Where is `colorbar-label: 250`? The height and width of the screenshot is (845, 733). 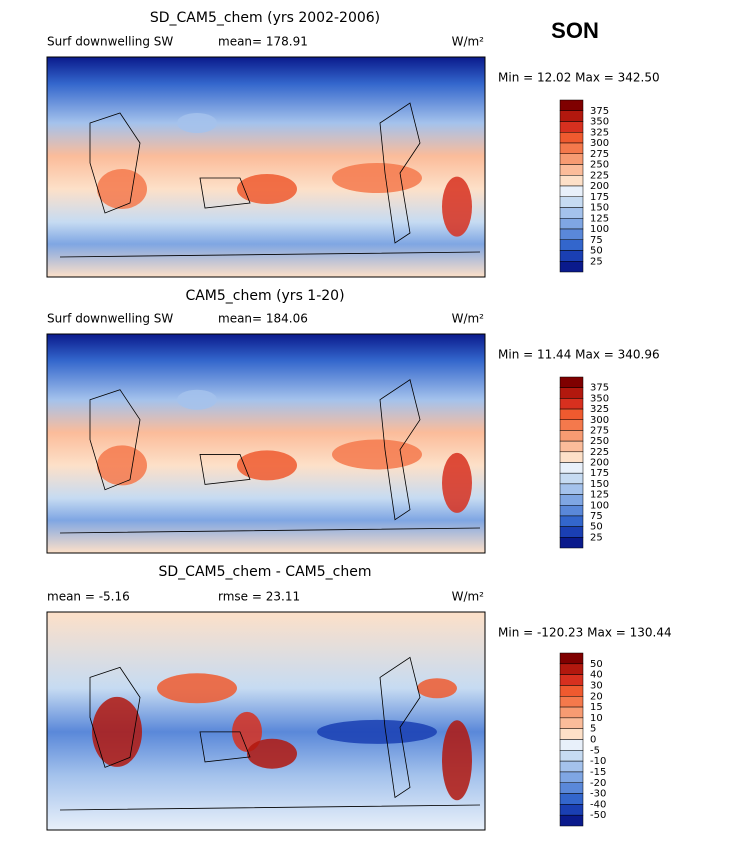
colorbar-label: 250 is located at coordinates (599, 165).